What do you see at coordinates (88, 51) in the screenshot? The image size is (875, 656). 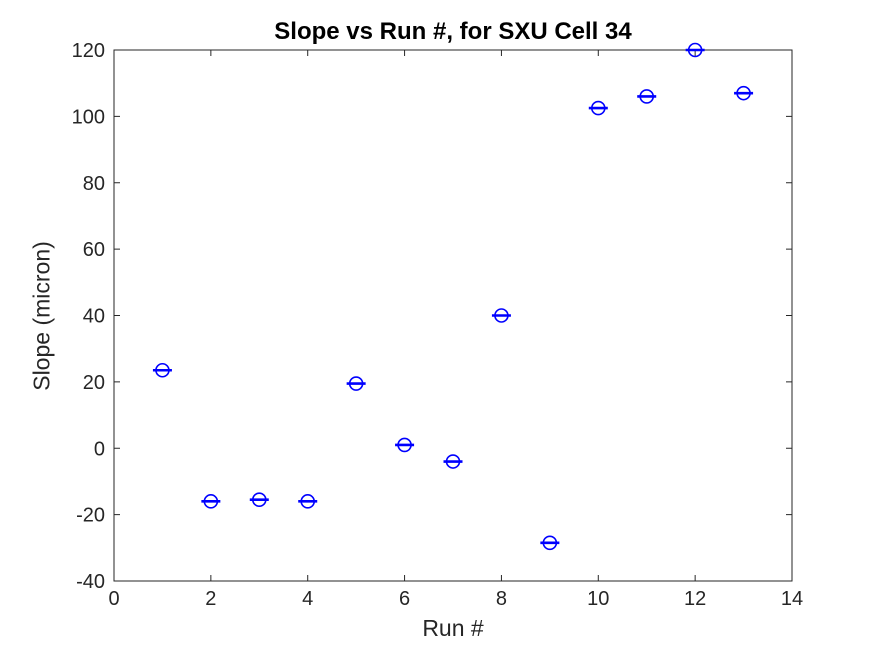 I see `y-tick-label: 120` at bounding box center [88, 51].